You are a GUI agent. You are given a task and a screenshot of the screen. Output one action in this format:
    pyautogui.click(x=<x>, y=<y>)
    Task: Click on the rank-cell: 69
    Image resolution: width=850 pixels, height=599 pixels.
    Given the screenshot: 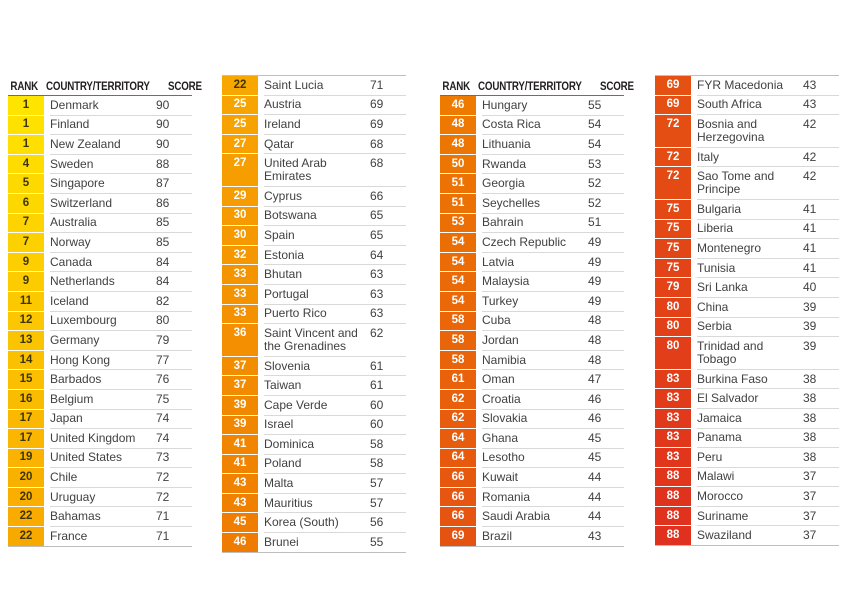 What is the action you would take?
    pyautogui.click(x=458, y=536)
    